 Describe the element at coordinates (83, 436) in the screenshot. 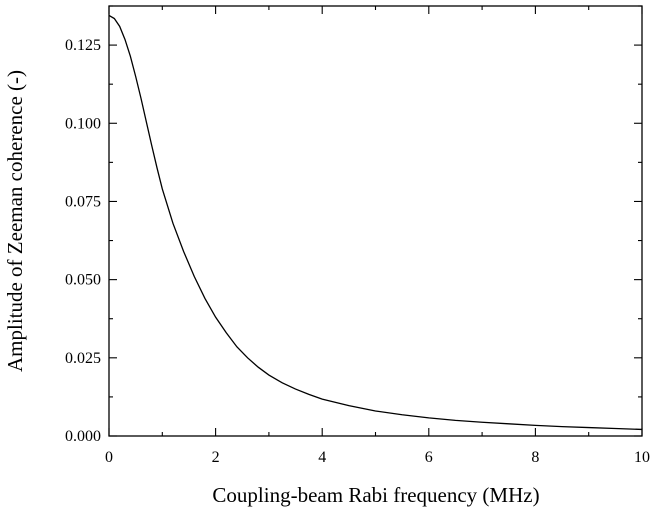

I see `y-tick-label: 0.000` at that location.